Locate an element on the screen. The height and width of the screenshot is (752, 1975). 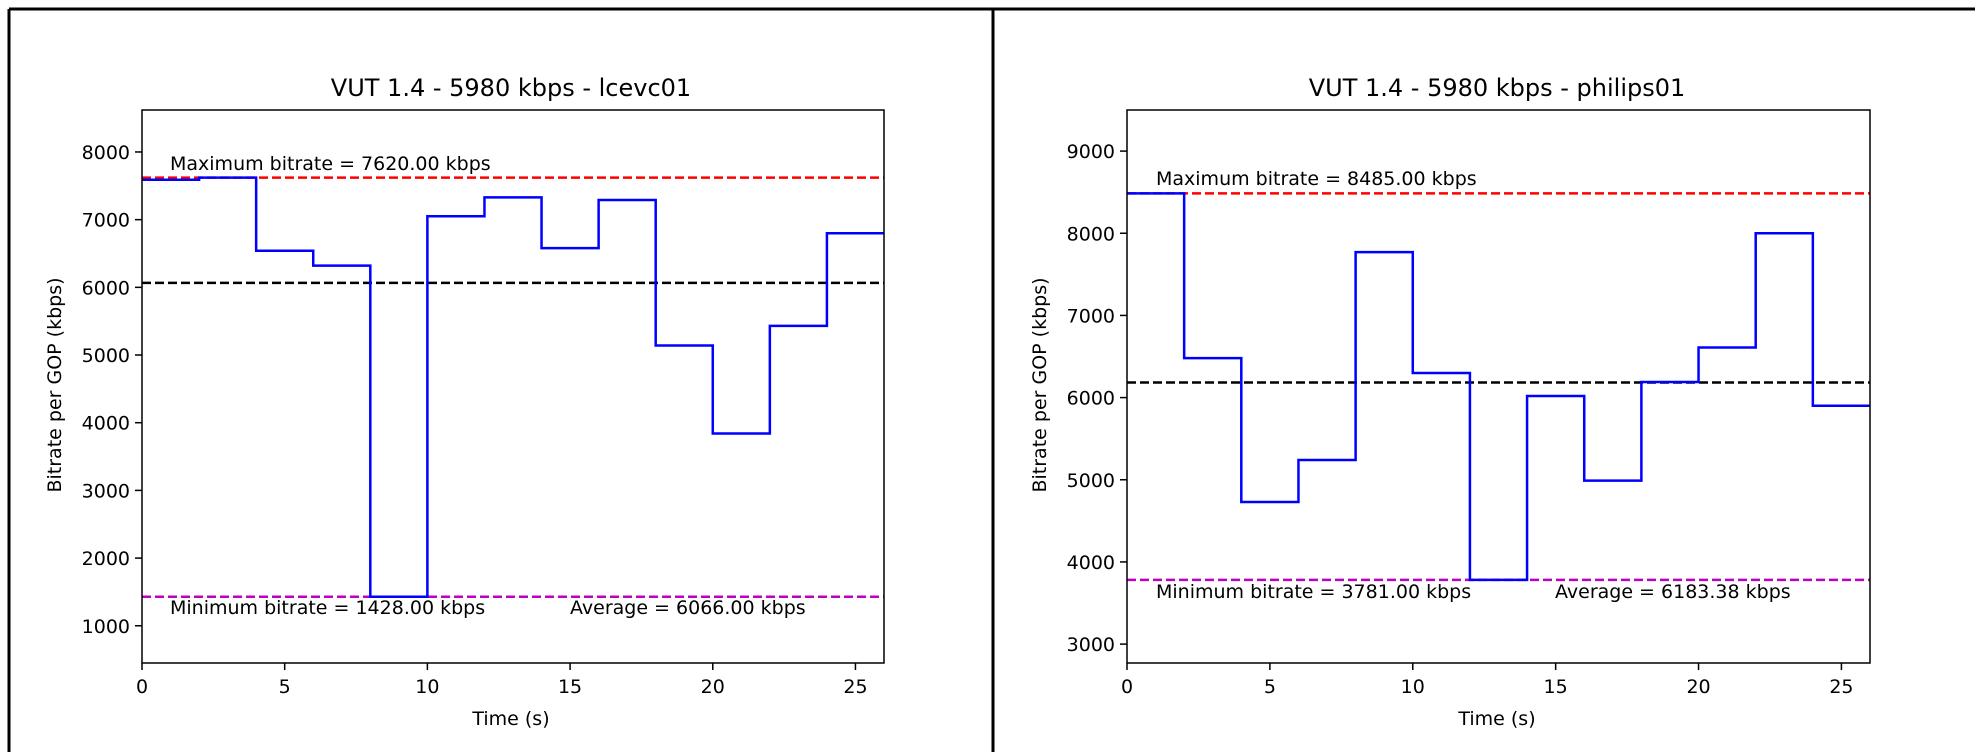
max-bitrate-label: Maximum bitrate = 7620.00 kbps is located at coordinates (330, 164).